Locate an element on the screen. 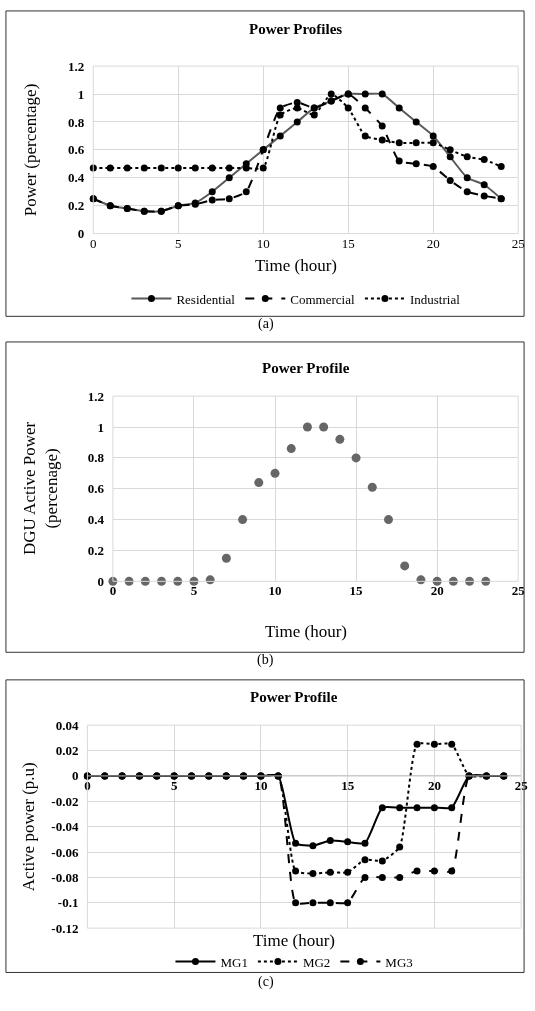 The height and width of the screenshot is (1011, 535). y-tick-label: -0.02 is located at coordinates (65, 801).